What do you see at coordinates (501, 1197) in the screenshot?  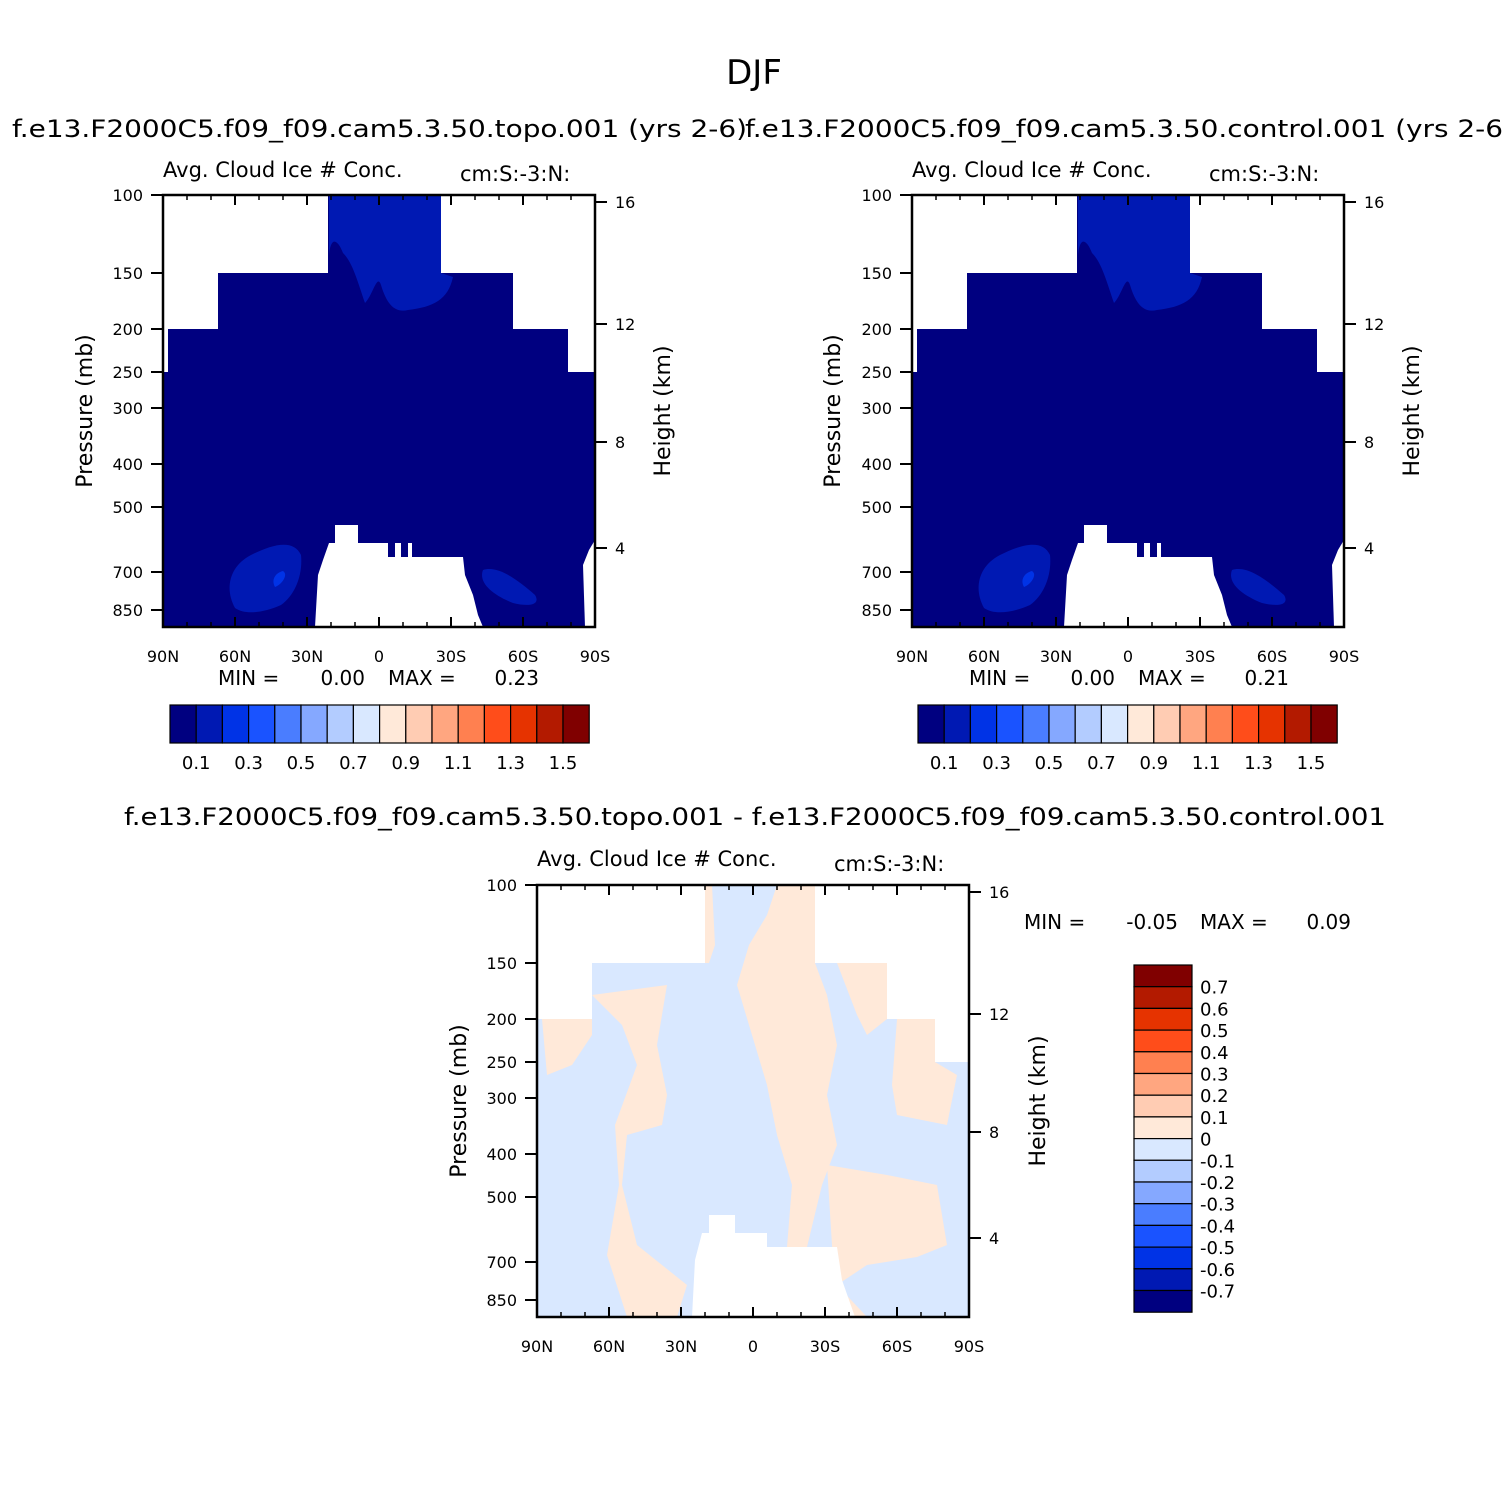 I see `y-tick-label: 500` at bounding box center [501, 1197].